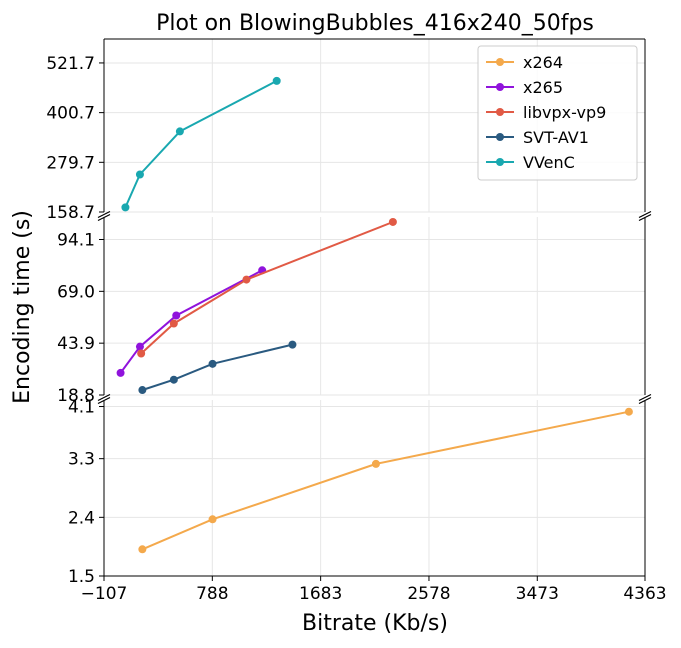  Describe the element at coordinates (81, 460) in the screenshot. I see `y-tick-label: 3.3` at that location.